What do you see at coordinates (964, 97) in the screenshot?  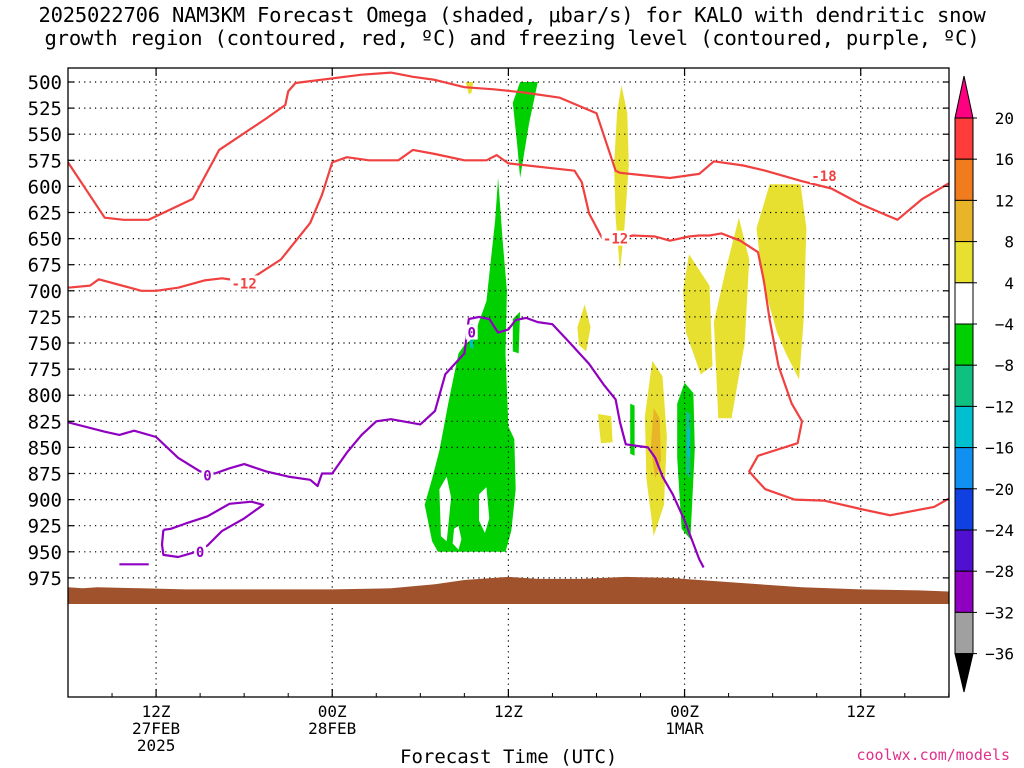 I see `colorbar-top-arrow` at bounding box center [964, 97].